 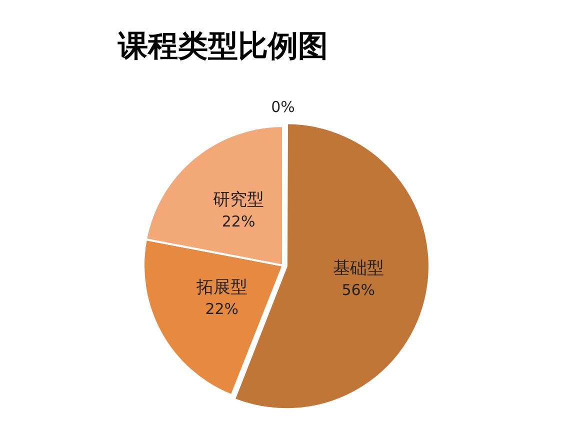 I want to click on slice-label: 研究型, so click(x=238, y=200).